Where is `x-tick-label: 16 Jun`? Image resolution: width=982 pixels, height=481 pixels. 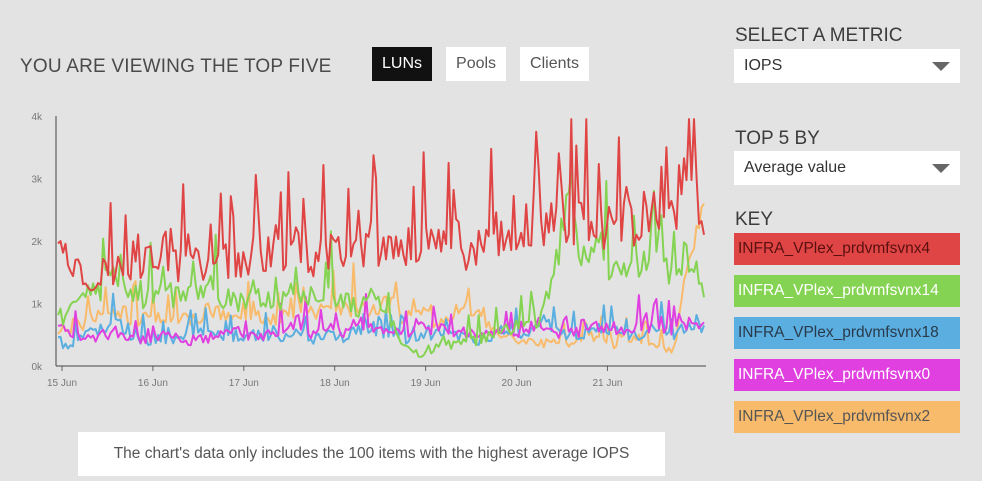 x-tick-label: 16 Jun is located at coordinates (153, 383).